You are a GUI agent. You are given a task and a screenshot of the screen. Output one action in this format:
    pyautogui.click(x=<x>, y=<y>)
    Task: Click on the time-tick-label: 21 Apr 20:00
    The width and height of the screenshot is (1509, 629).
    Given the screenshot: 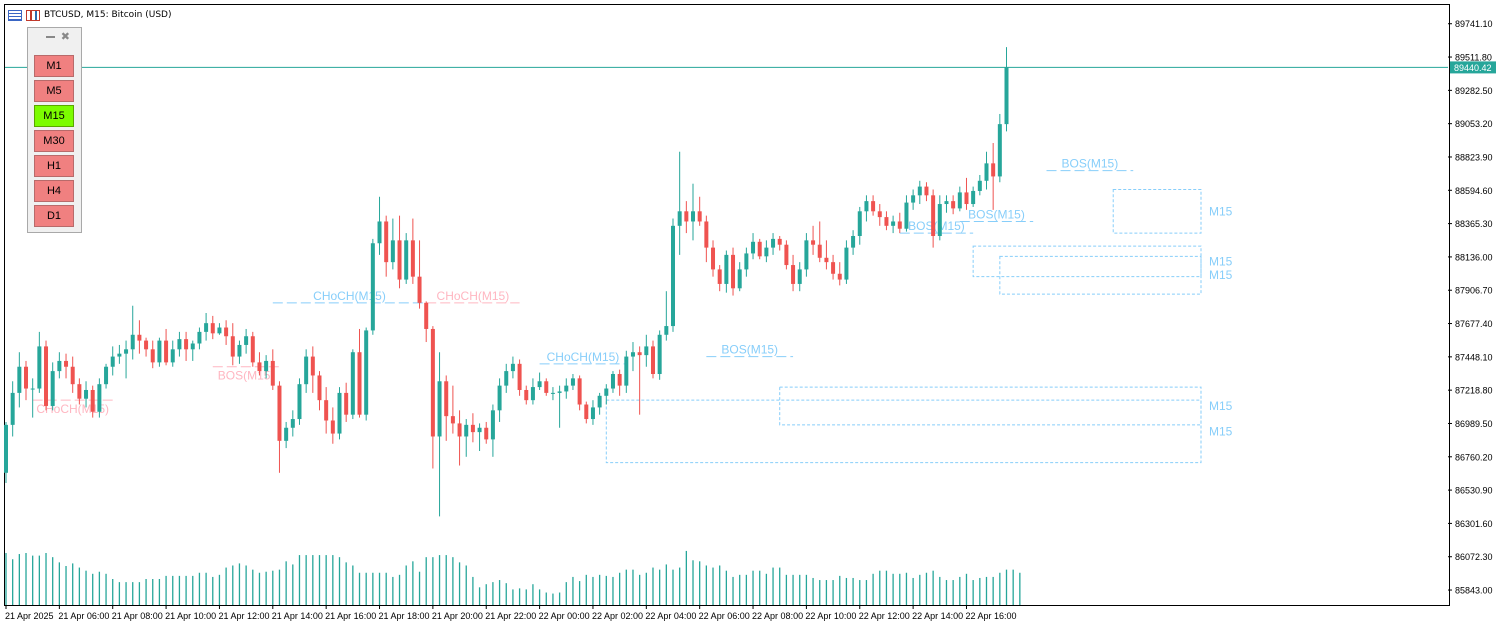 What is the action you would take?
    pyautogui.click(x=457, y=616)
    